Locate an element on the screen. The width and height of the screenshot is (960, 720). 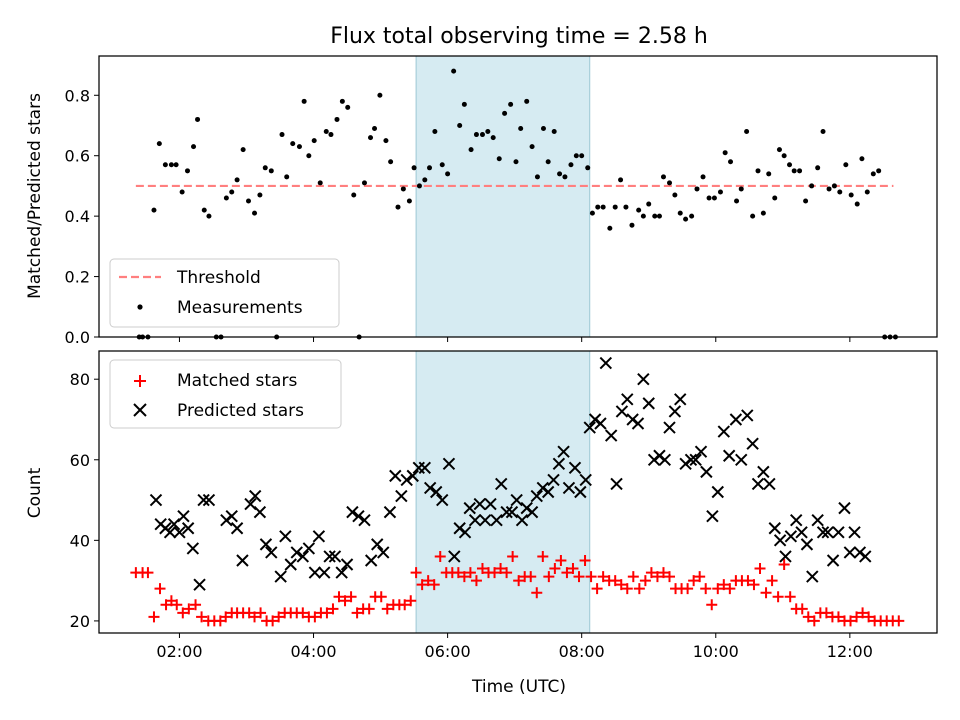
bottom-legend-box is located at coordinates (225, 394).